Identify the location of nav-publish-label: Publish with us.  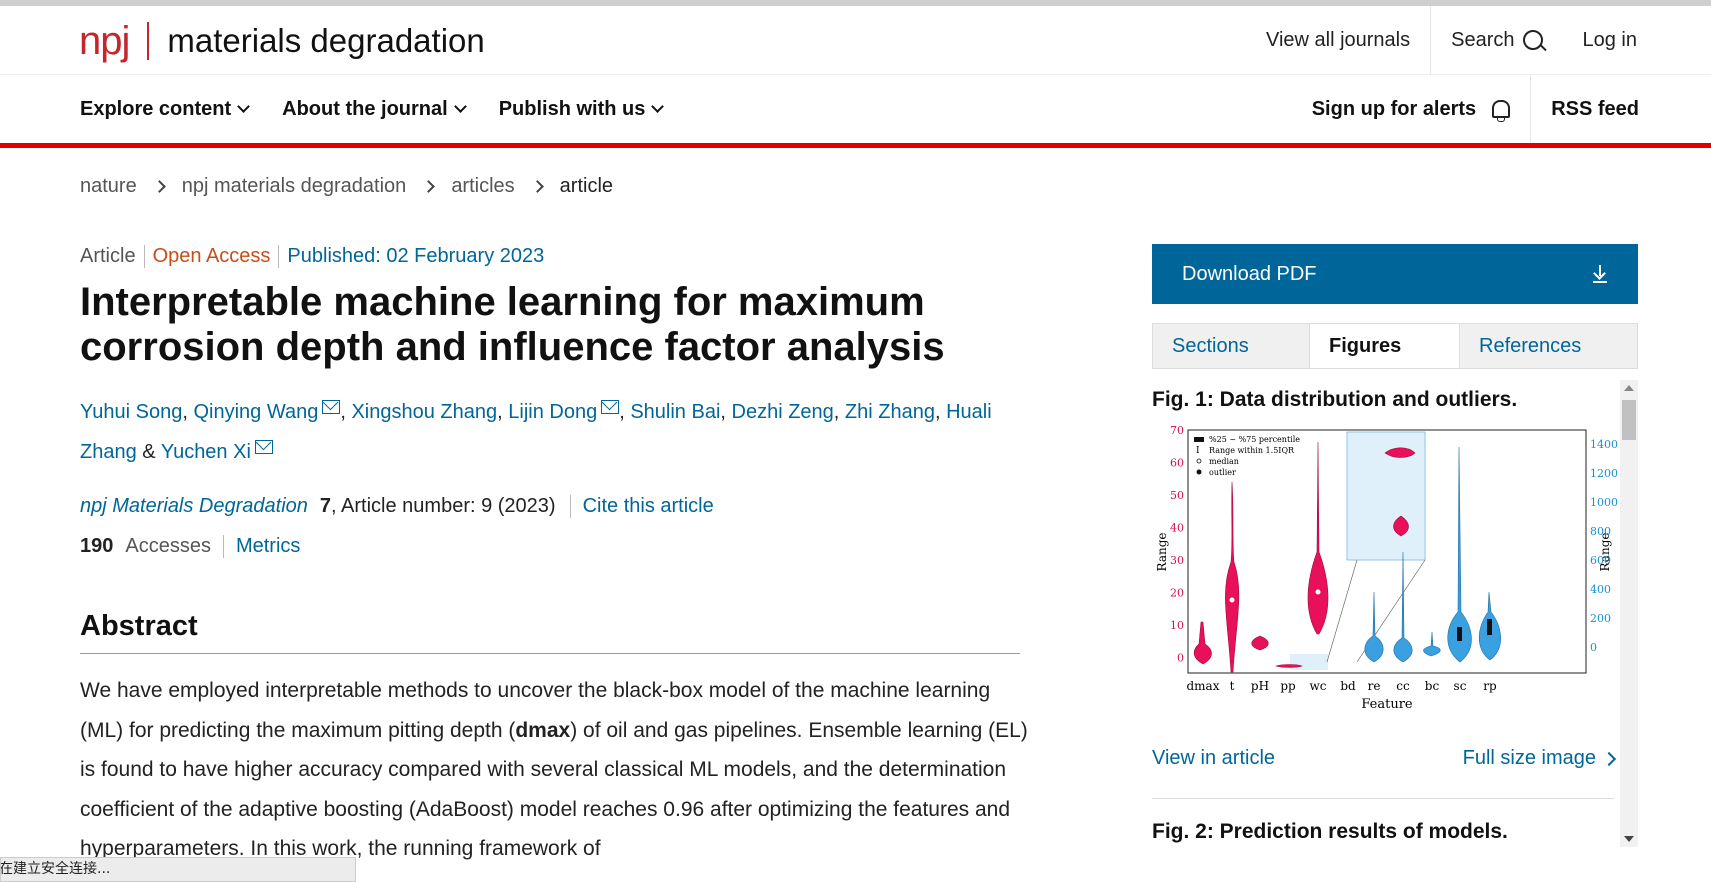
(572, 109).